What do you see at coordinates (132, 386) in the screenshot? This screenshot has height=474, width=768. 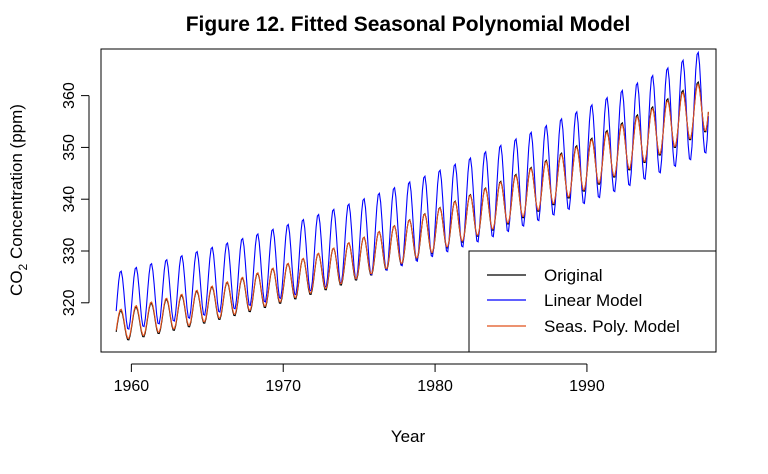 I see `x-tick-label: 1960` at bounding box center [132, 386].